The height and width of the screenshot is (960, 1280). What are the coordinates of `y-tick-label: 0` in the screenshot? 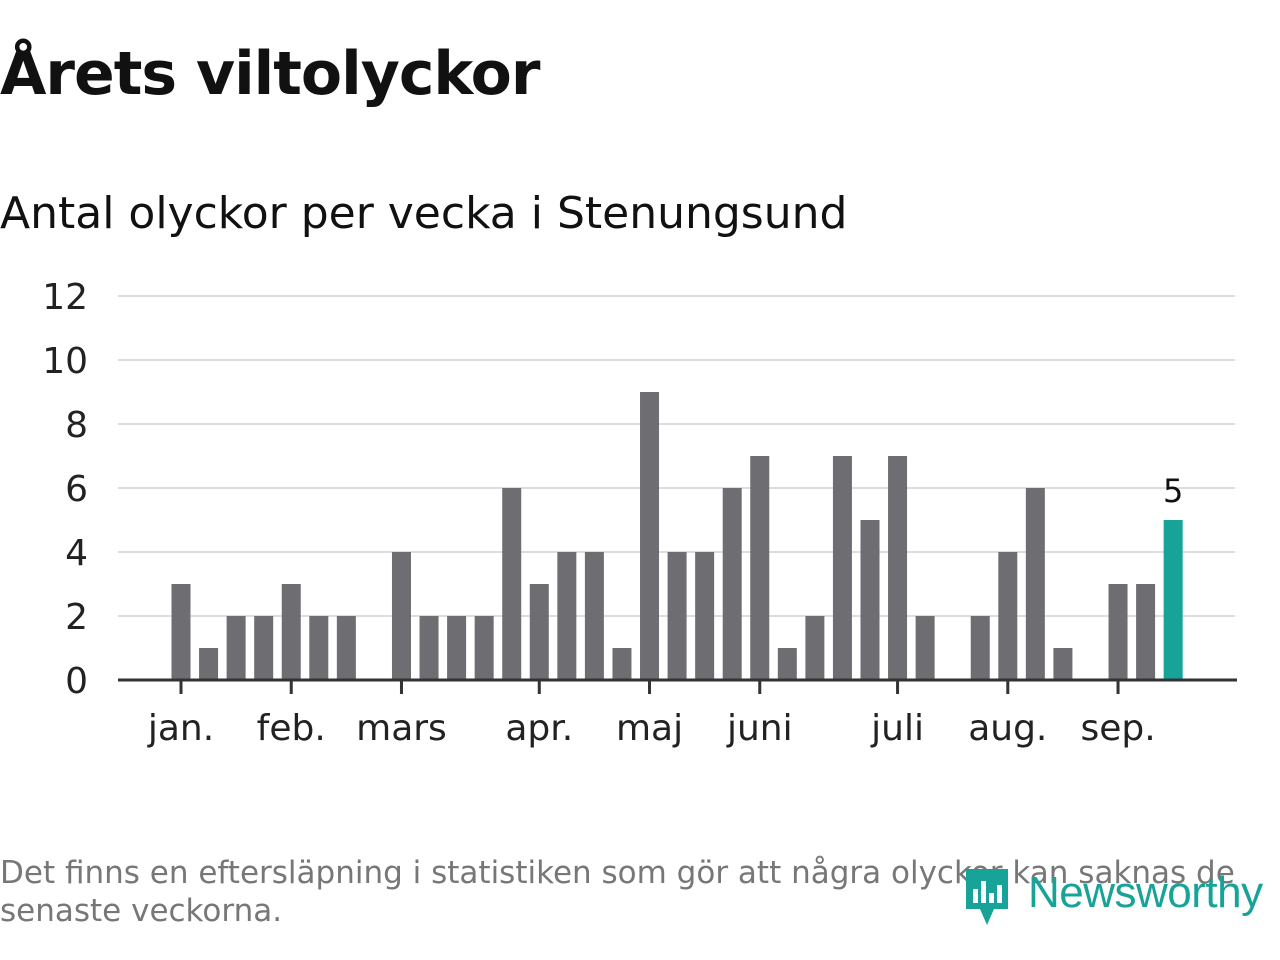 It's located at (76, 681).